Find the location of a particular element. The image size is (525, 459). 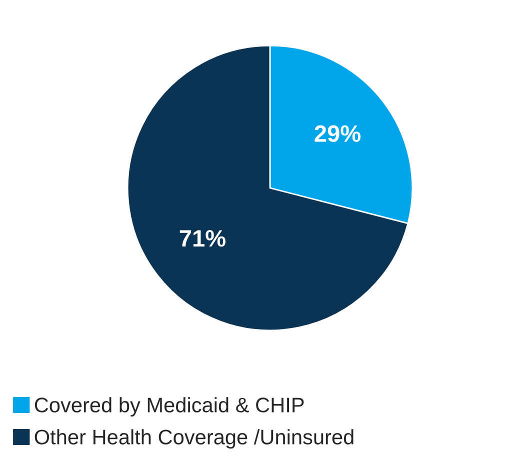

data-label: 71% is located at coordinates (203, 238).